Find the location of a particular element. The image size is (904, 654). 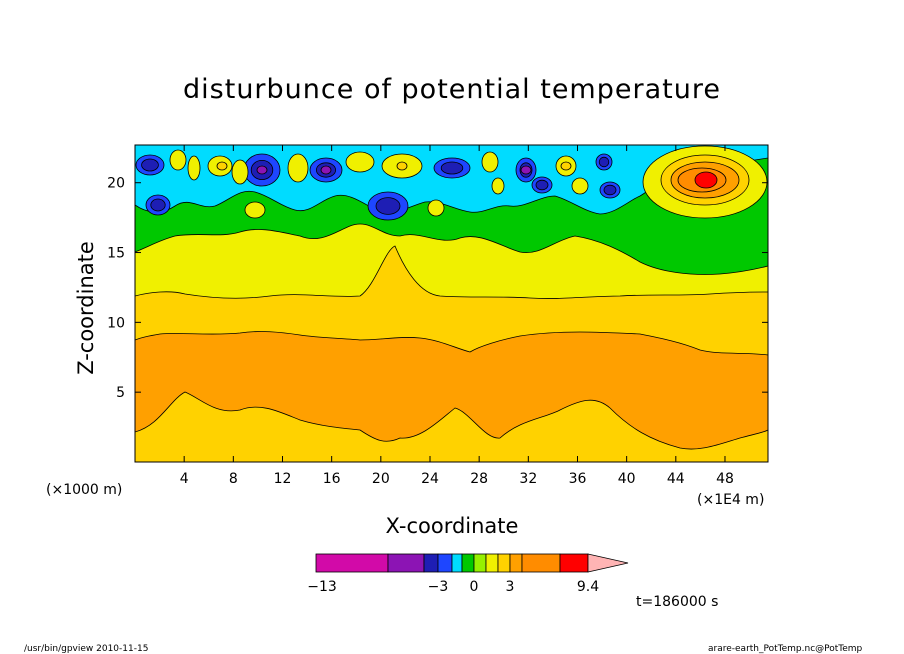

colorbar-label: 0 is located at coordinates (474, 587).